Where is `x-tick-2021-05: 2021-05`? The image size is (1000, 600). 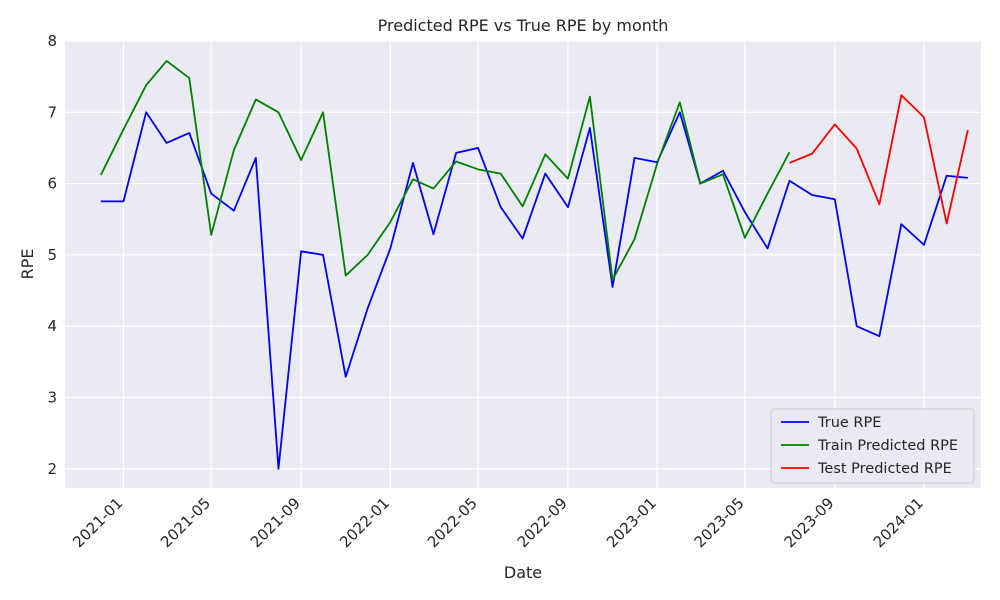 x-tick-2021-05: 2021-05 is located at coordinates (185, 522).